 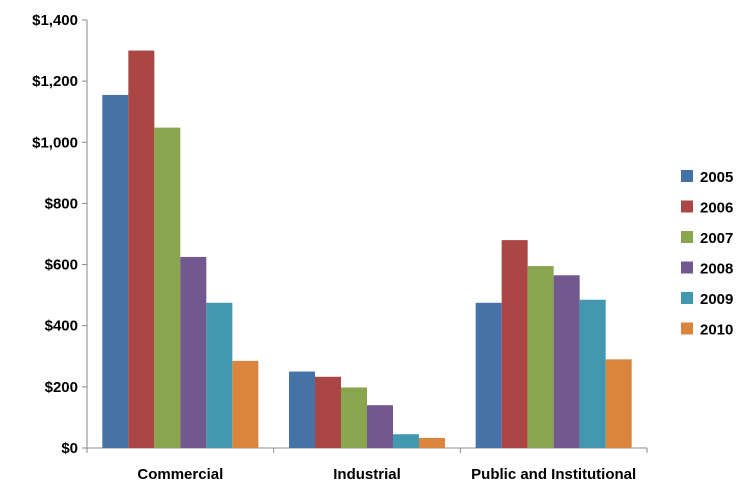 I want to click on bar-2010-public-and-institutional, so click(x=618, y=403).